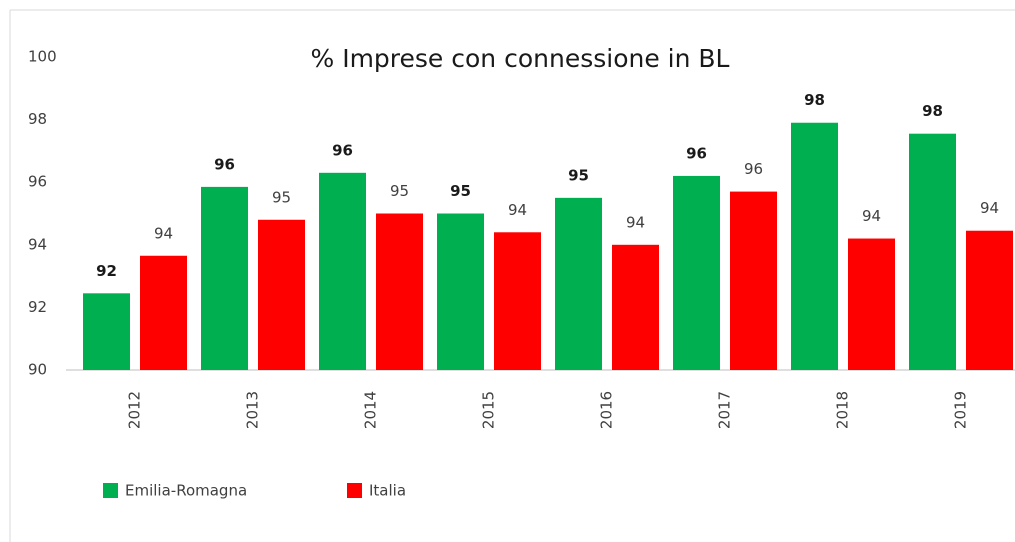 This screenshot has width=1015, height=542. What do you see at coordinates (186, 491) in the screenshot?
I see `legend-label: Emilia-Romagna` at bounding box center [186, 491].